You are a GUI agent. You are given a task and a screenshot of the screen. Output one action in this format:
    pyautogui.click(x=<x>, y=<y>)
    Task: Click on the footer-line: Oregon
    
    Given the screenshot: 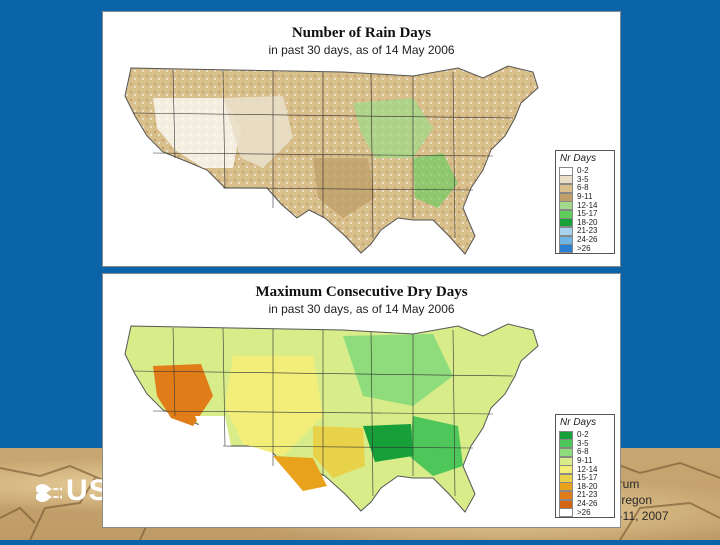 What is the action you would take?
    pyautogui.click(x=632, y=500)
    